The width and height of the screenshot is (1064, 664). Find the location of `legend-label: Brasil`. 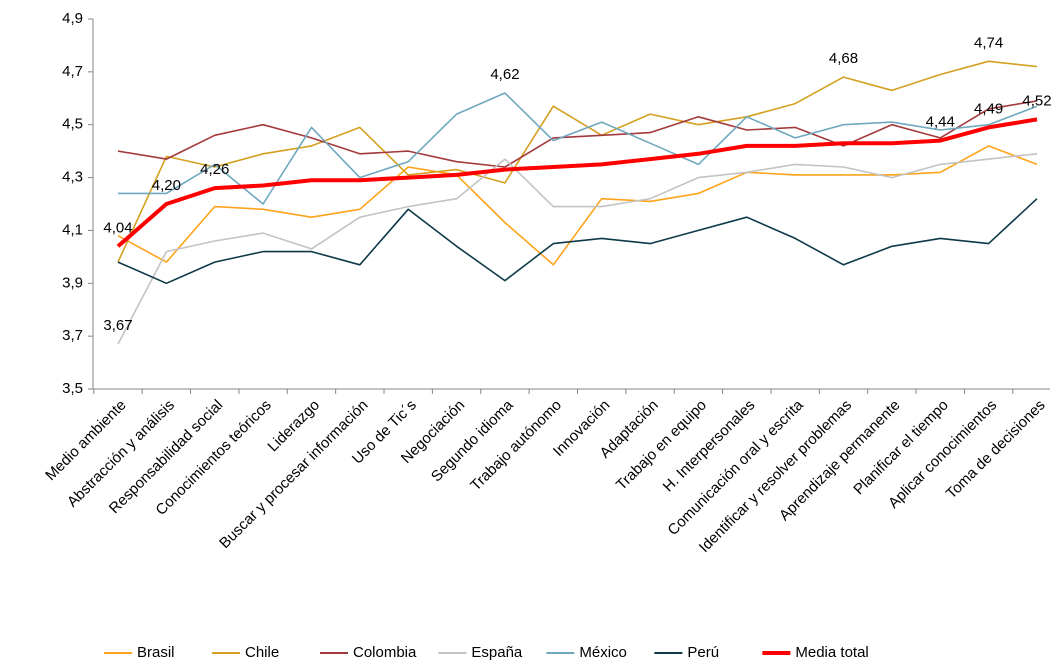

legend-label: Brasil is located at coordinates (156, 652).